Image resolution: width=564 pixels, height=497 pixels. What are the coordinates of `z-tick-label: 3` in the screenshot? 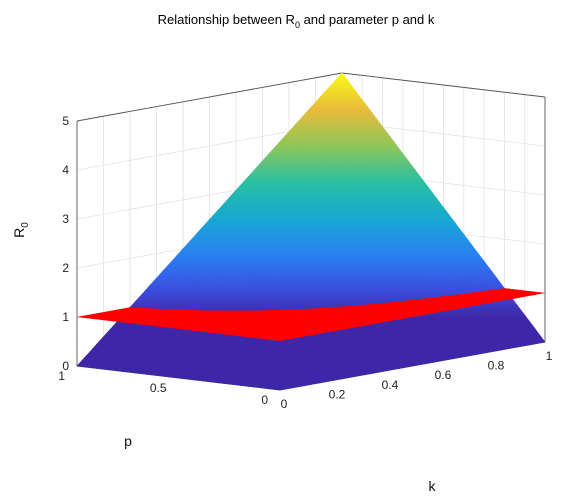 It's located at (65, 219).